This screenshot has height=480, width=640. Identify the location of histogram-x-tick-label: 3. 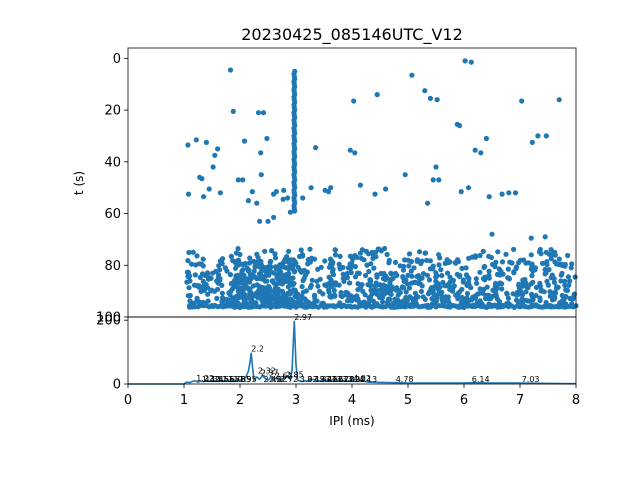
(296, 400).